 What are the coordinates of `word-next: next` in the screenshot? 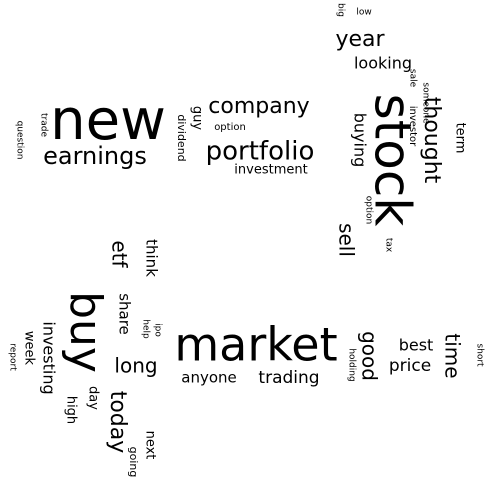 It's located at (150, 445).